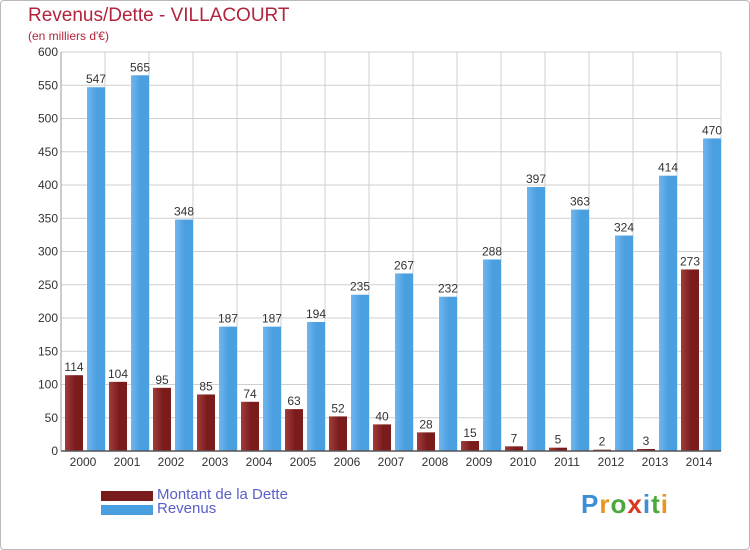 The height and width of the screenshot is (550, 750). I want to click on x-tick-label: 2000, so click(83, 462).